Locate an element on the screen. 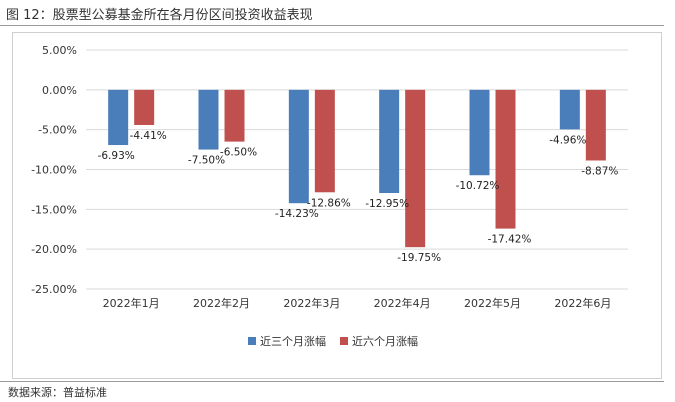 The width and height of the screenshot is (675, 402). data-label: -7.50% is located at coordinates (206, 161).